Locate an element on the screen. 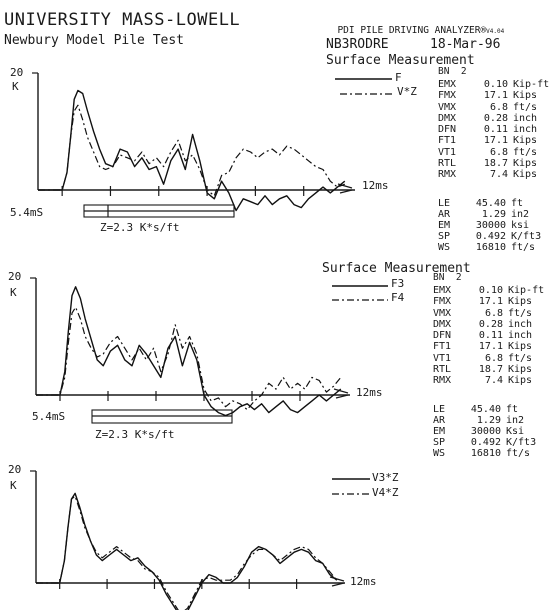 The image size is (550, 610). panel2-info-value: 16810 is located at coordinates (485, 453).